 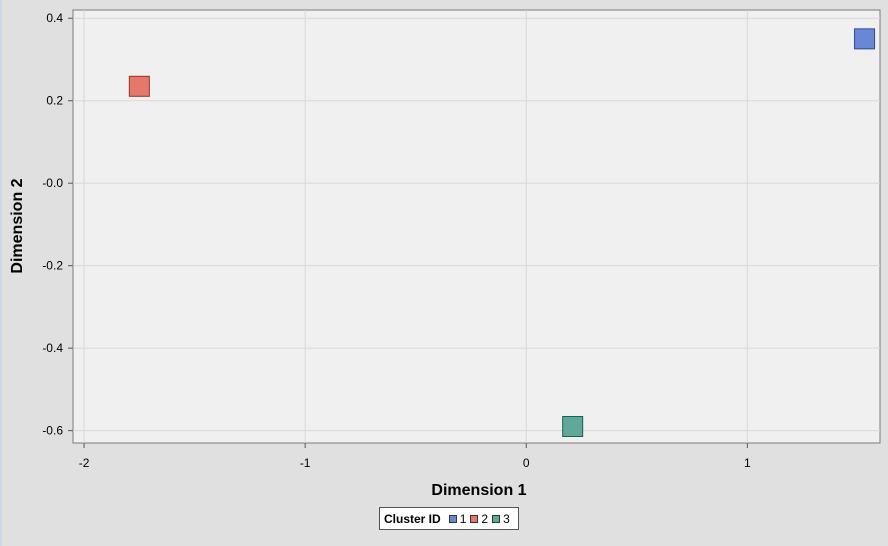 What do you see at coordinates (457, 518) in the screenshot?
I see `legend-entry-1: 1` at bounding box center [457, 518].